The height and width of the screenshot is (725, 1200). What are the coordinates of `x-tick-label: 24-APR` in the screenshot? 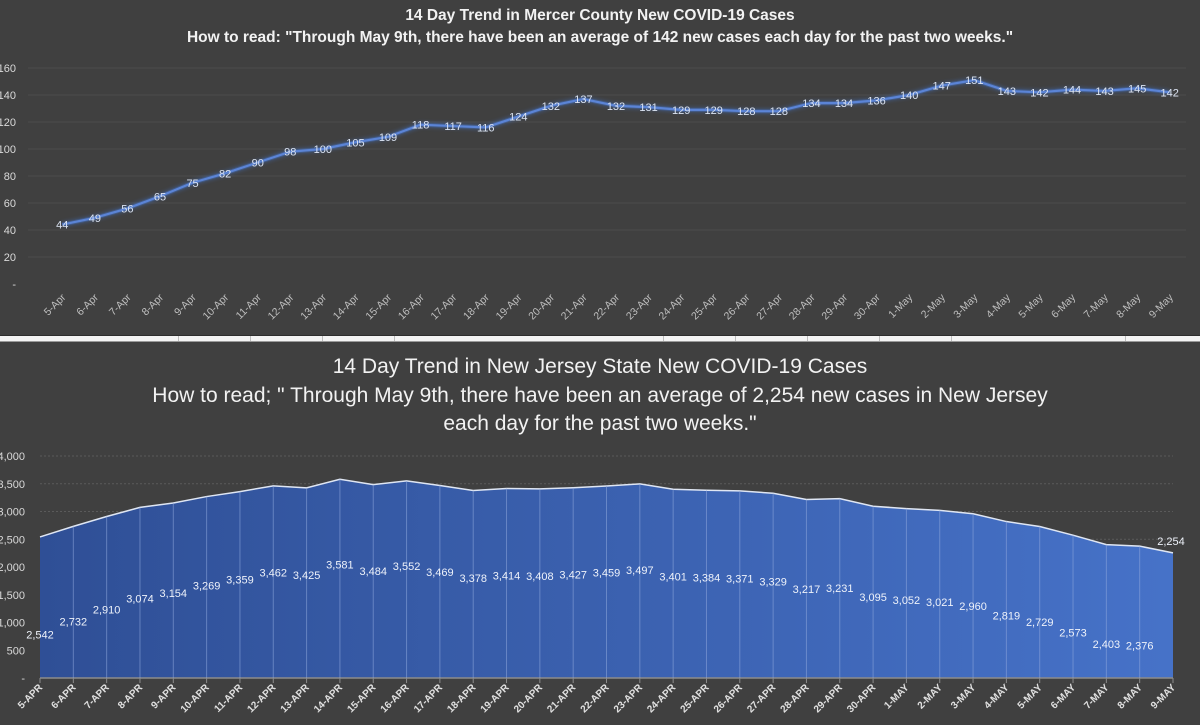 It's located at (661, 698).